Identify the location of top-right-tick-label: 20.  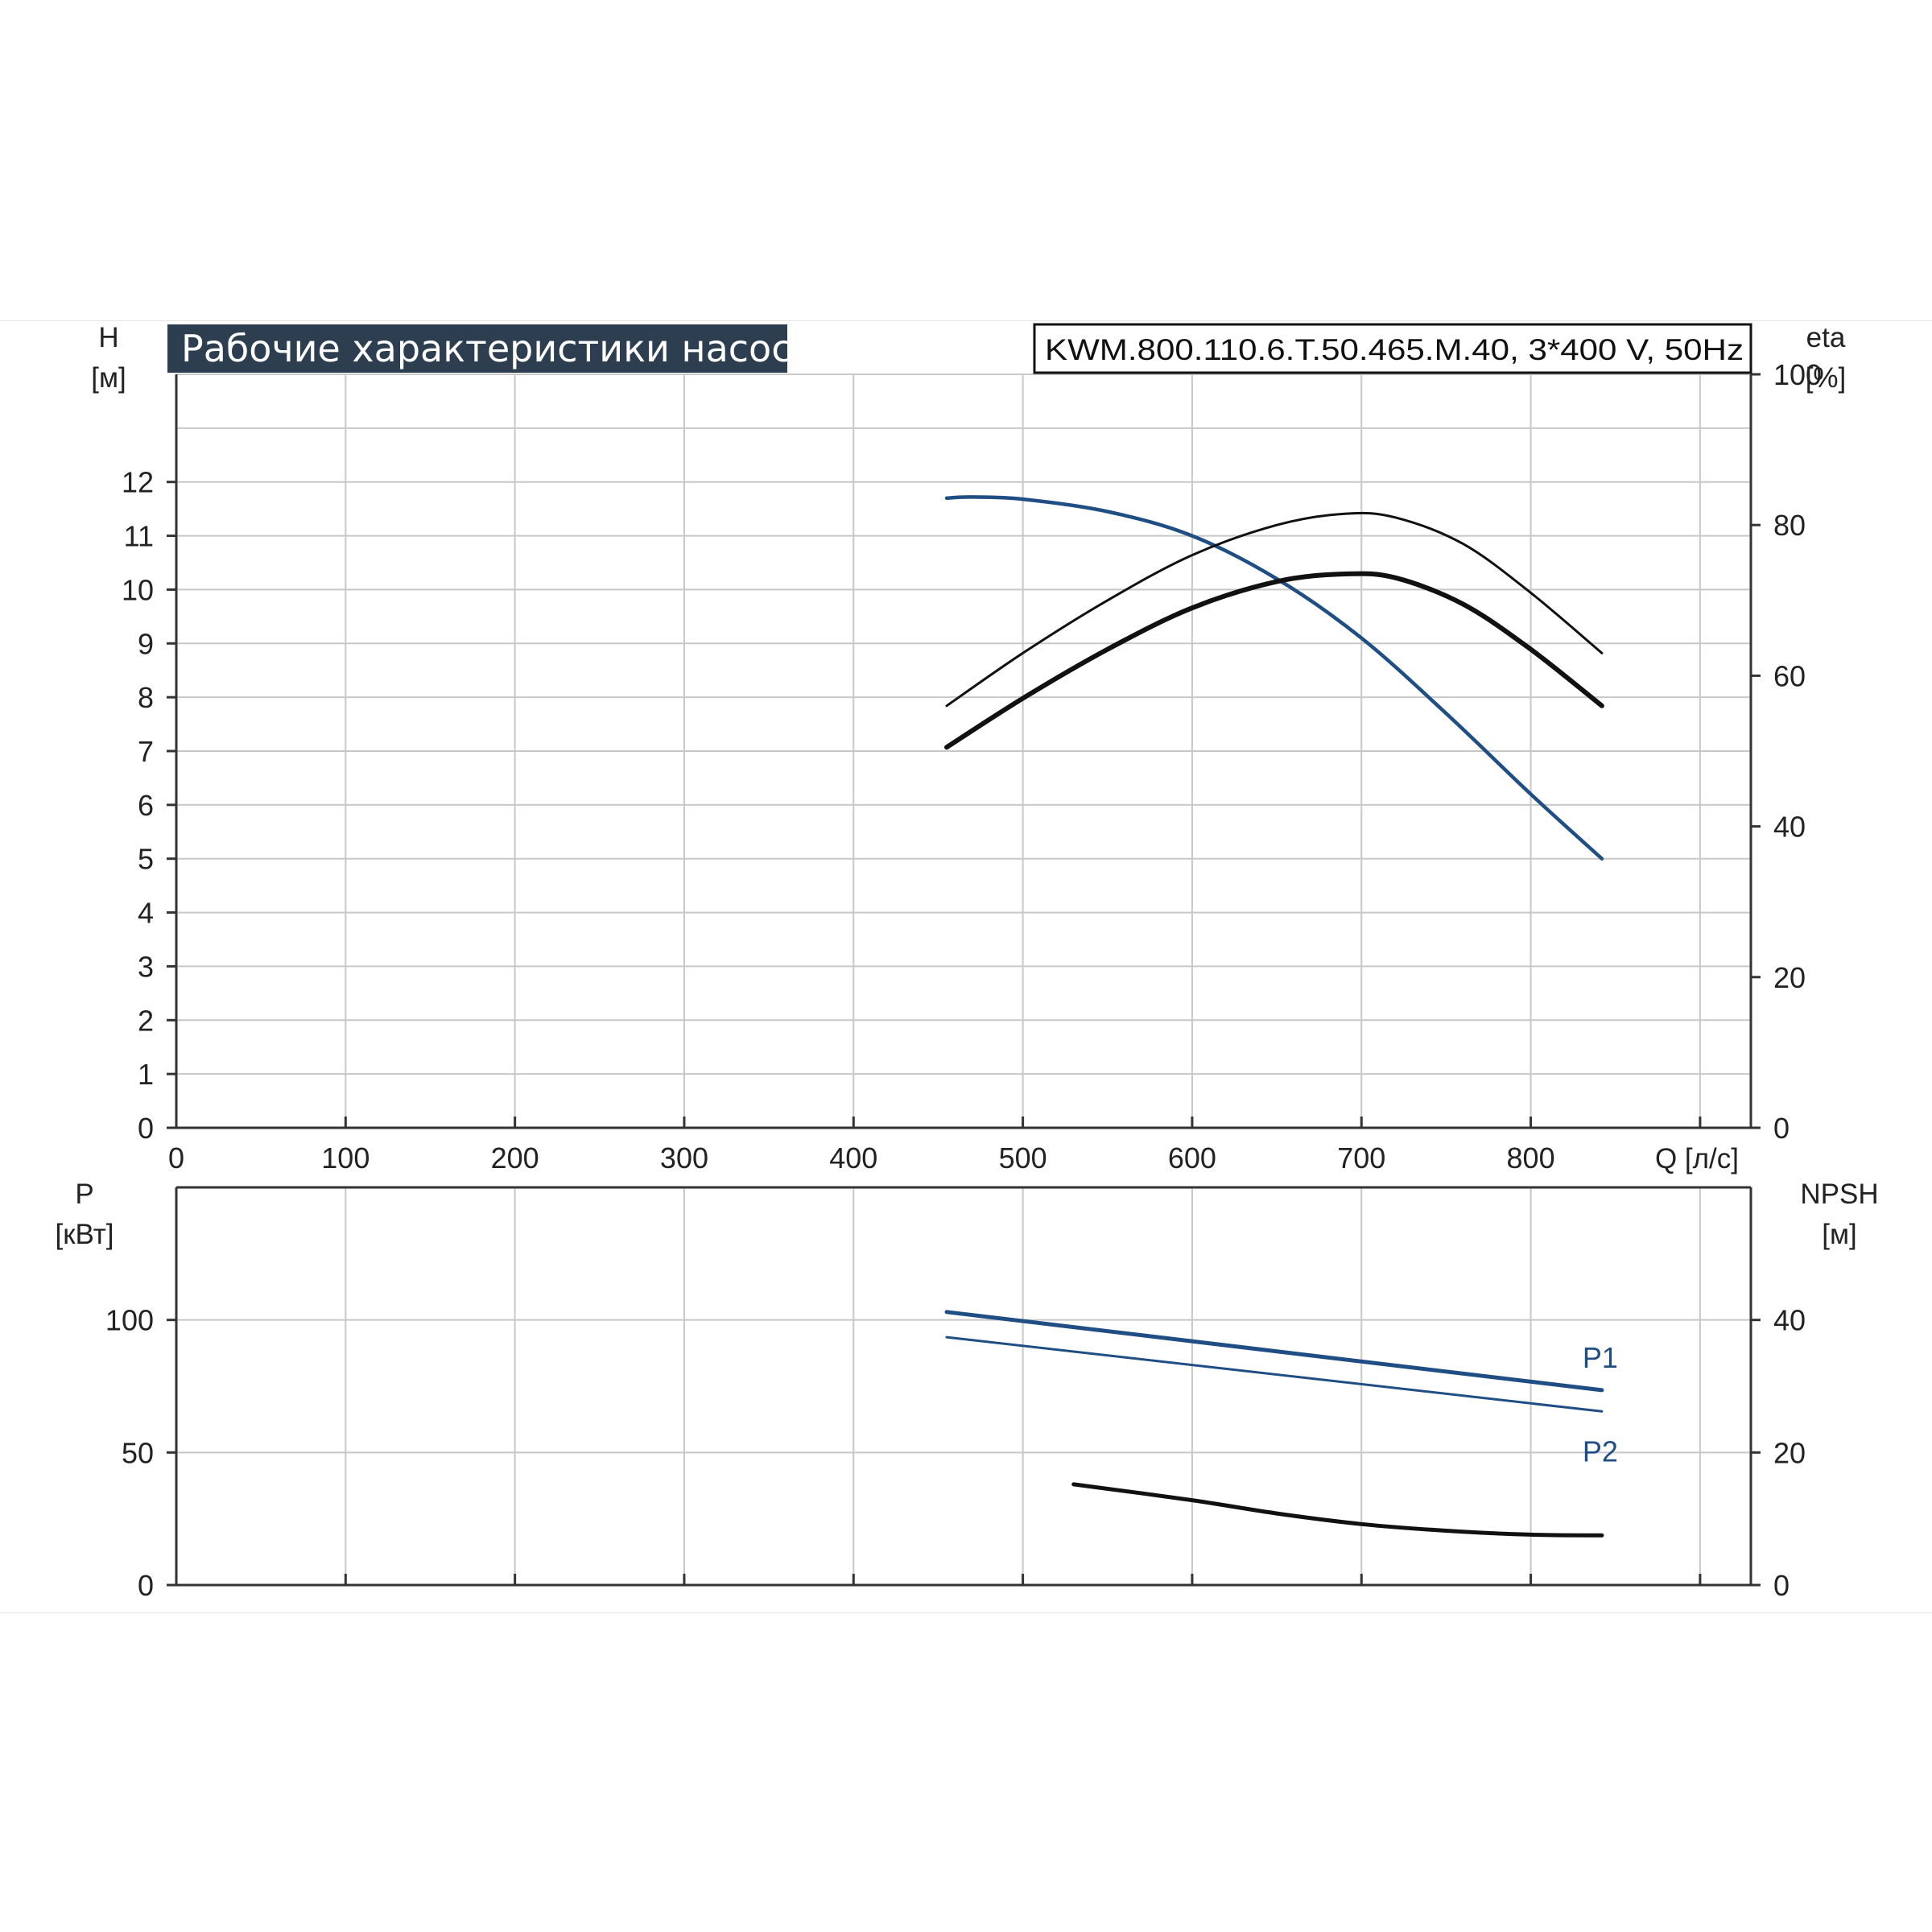
(1789, 977).